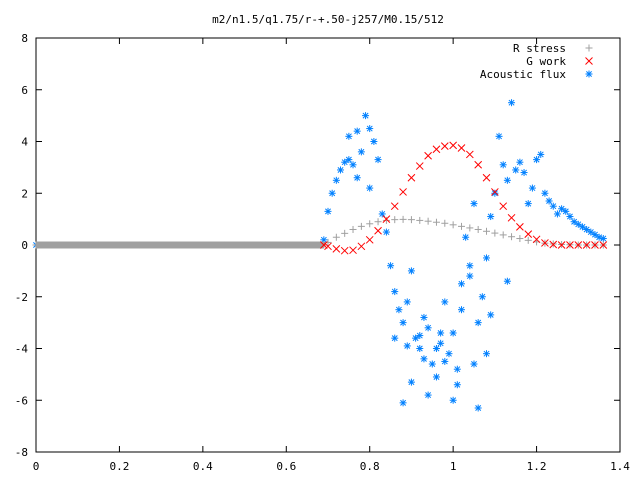 This screenshot has height=480, width=640. What do you see at coordinates (36, 255) in the screenshot?
I see `x-tick: 0` at bounding box center [36, 255].